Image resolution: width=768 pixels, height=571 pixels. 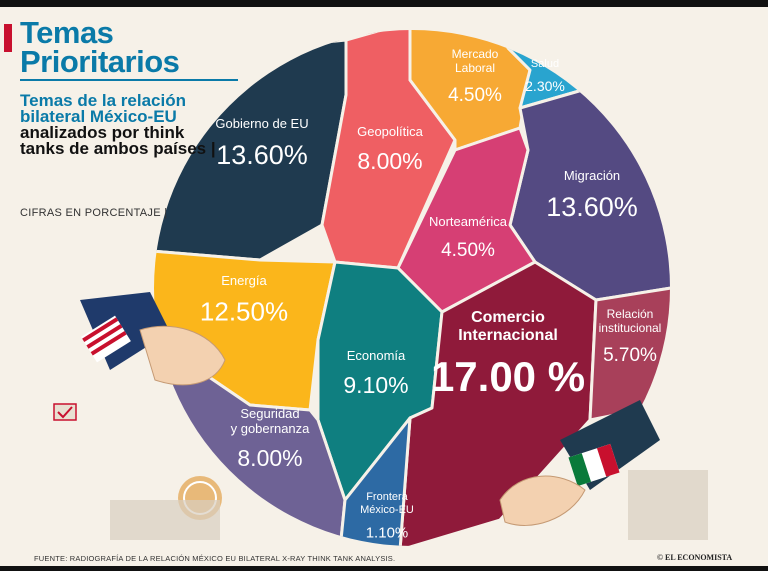 What do you see at coordinates (508, 335) in the screenshot?
I see `cell-label: Internacional` at bounding box center [508, 335].